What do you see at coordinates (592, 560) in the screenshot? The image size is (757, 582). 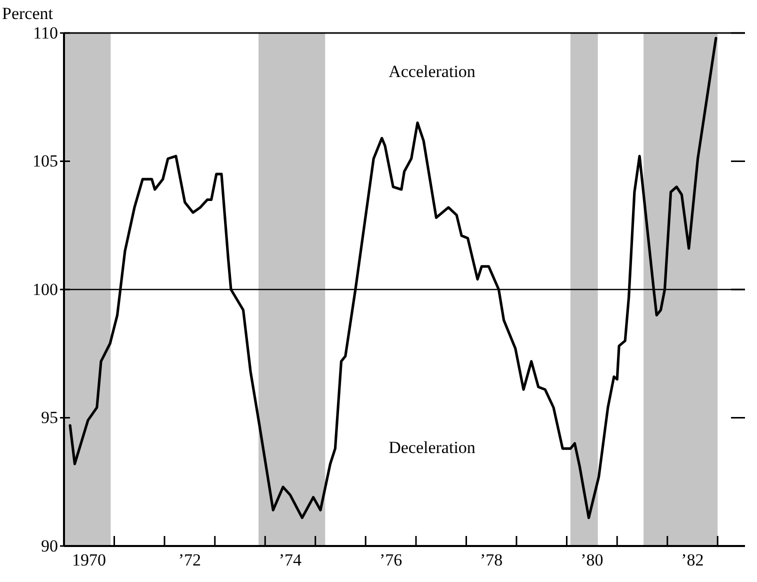 I see `x-tick-label: ’80` at bounding box center [592, 560].